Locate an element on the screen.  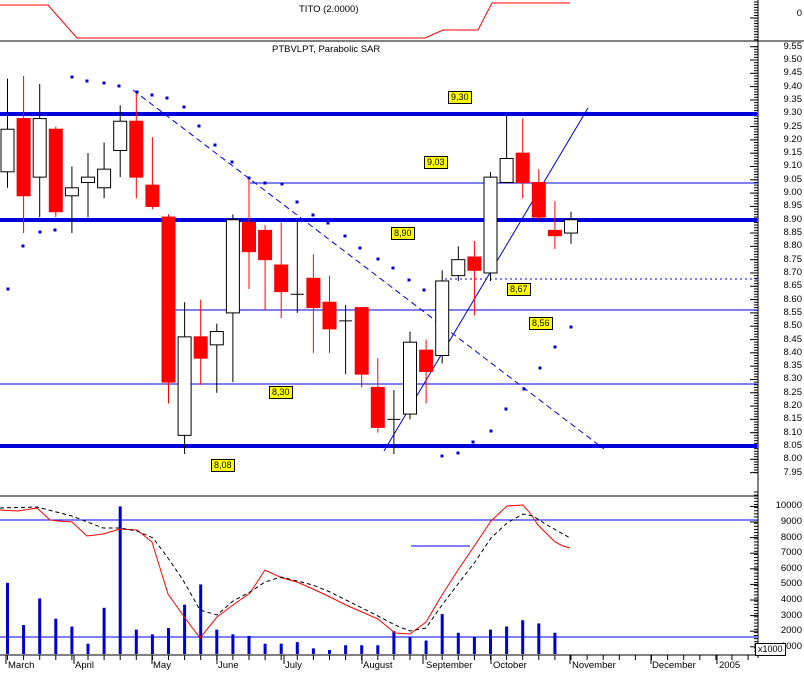
price-axis-label: 8.55 is located at coordinates (793, 312).